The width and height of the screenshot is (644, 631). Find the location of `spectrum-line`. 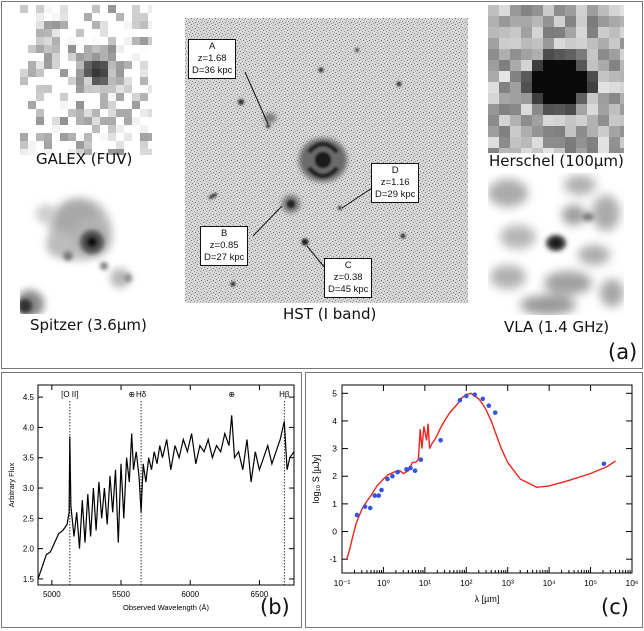

spectrum-line is located at coordinates (166, 497).